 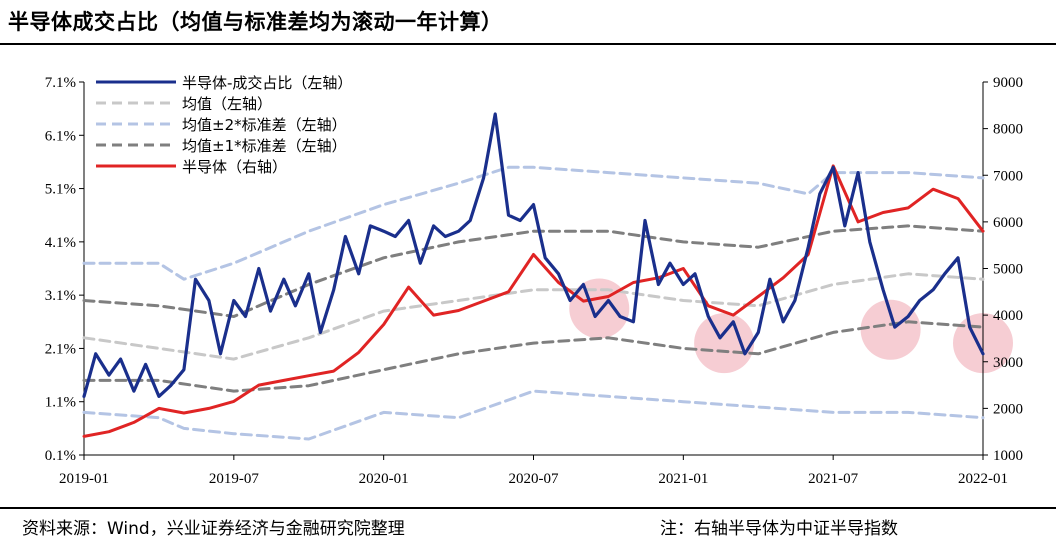 I want to click on y-right-tick-label: 7000, so click(x=1008, y=176).